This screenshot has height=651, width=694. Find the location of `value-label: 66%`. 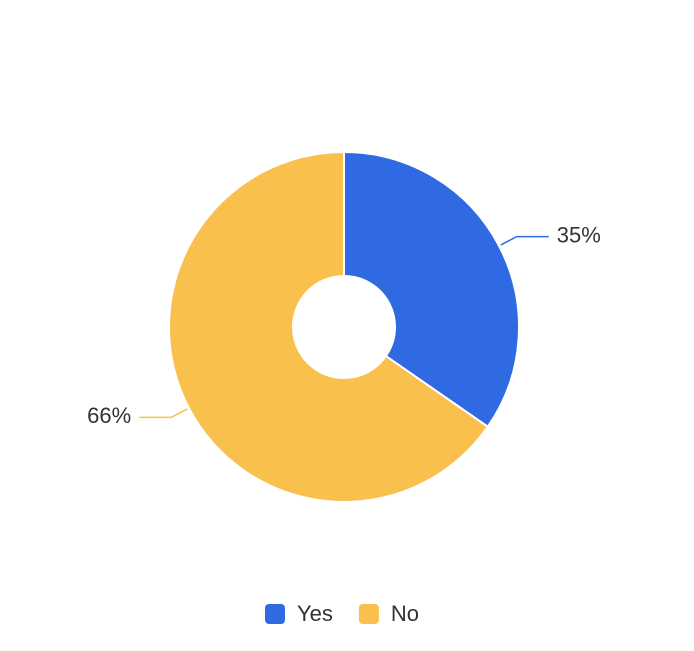

value-label: 66% is located at coordinates (109, 415).